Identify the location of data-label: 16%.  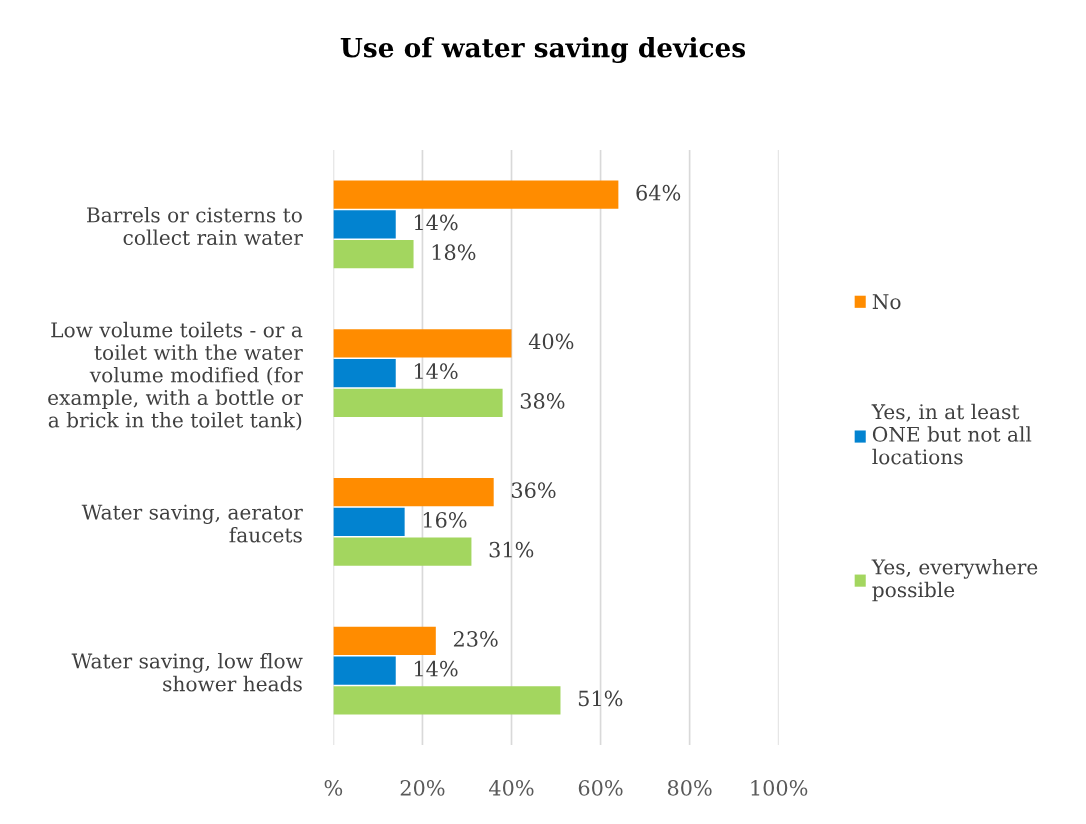
(445, 520).